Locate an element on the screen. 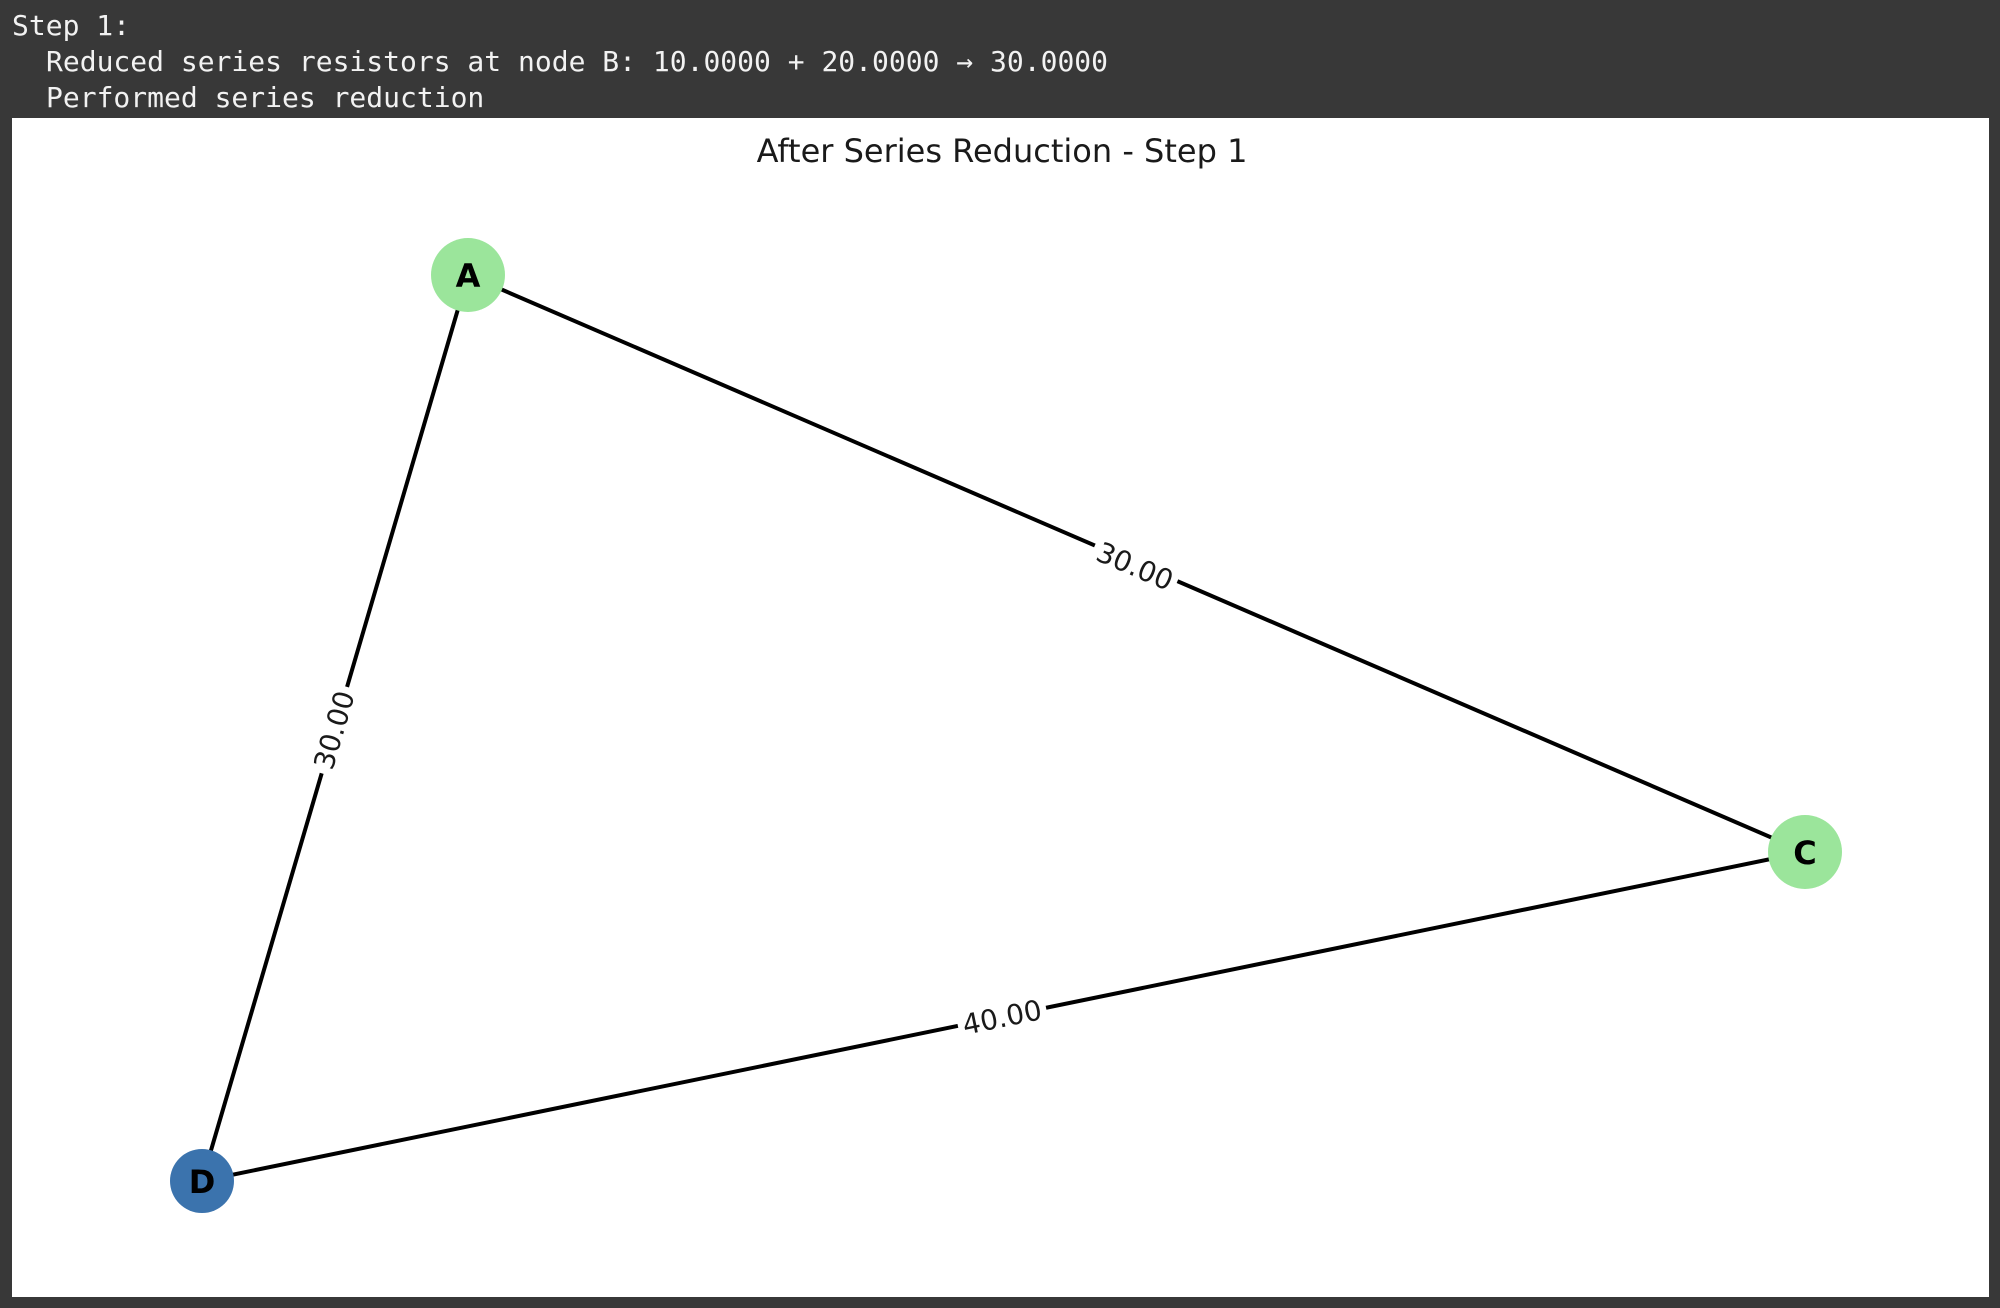 Image resolution: width=2000 pixels, height=1308 pixels. edge-label-d-c: 40.00 is located at coordinates (1002, 1017).